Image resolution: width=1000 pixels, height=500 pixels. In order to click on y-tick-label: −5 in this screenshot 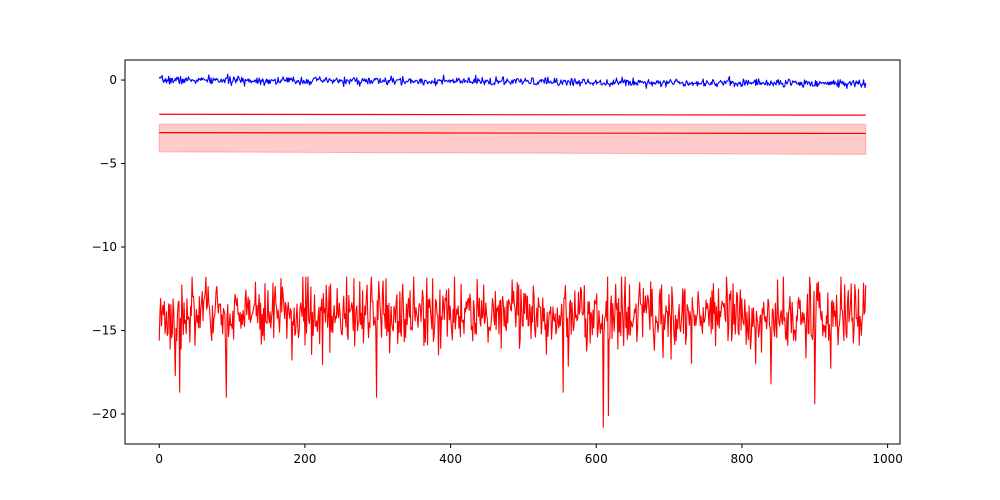, I will do `click(108, 164)`.